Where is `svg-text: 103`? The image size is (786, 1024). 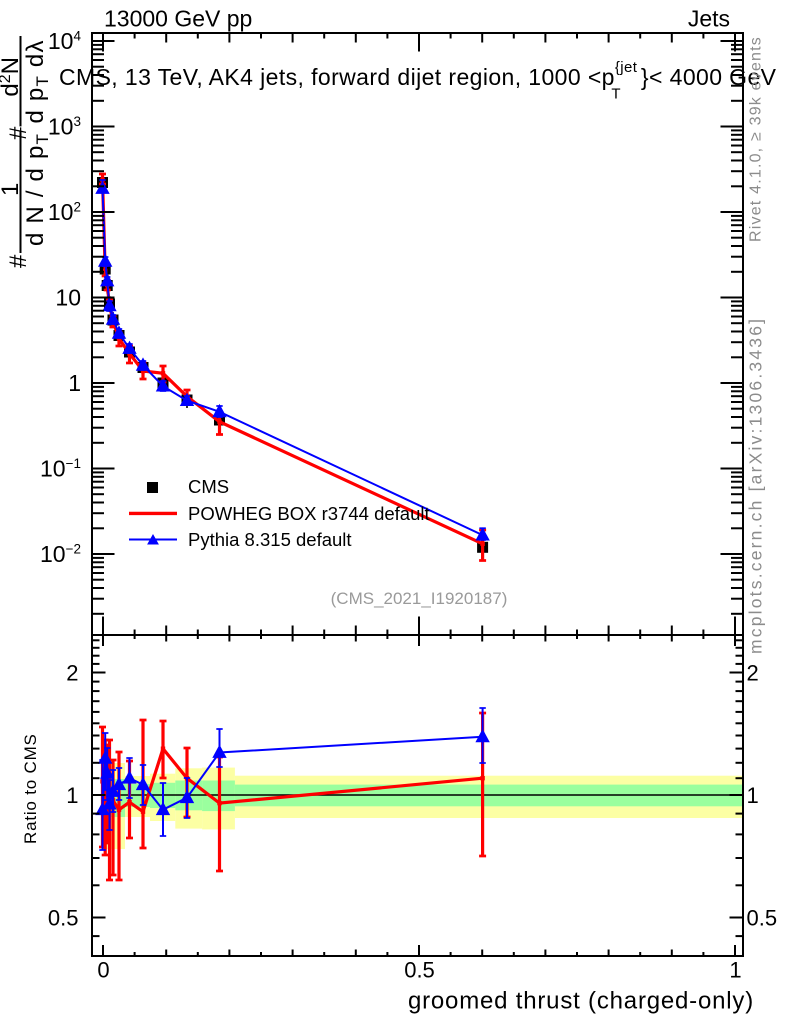
svg-text: 103 is located at coordinates (64, 127).